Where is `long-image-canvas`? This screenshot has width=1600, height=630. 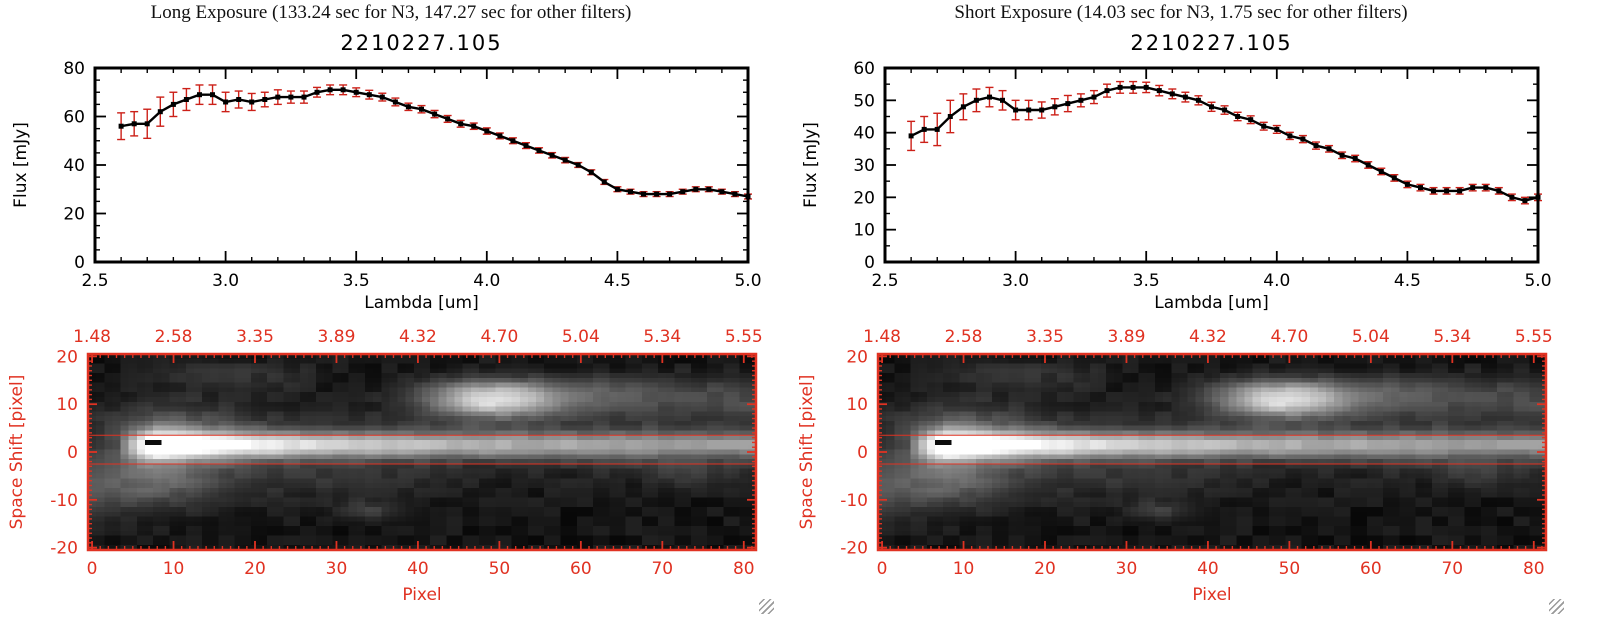 long-image-canvas is located at coordinates (422, 452).